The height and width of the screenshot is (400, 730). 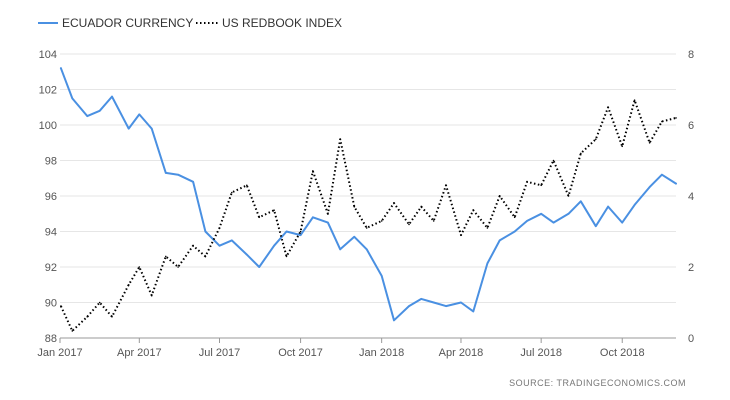 What do you see at coordinates (48, 91) in the screenshot?
I see `y-left-tick-label: 102` at bounding box center [48, 91].